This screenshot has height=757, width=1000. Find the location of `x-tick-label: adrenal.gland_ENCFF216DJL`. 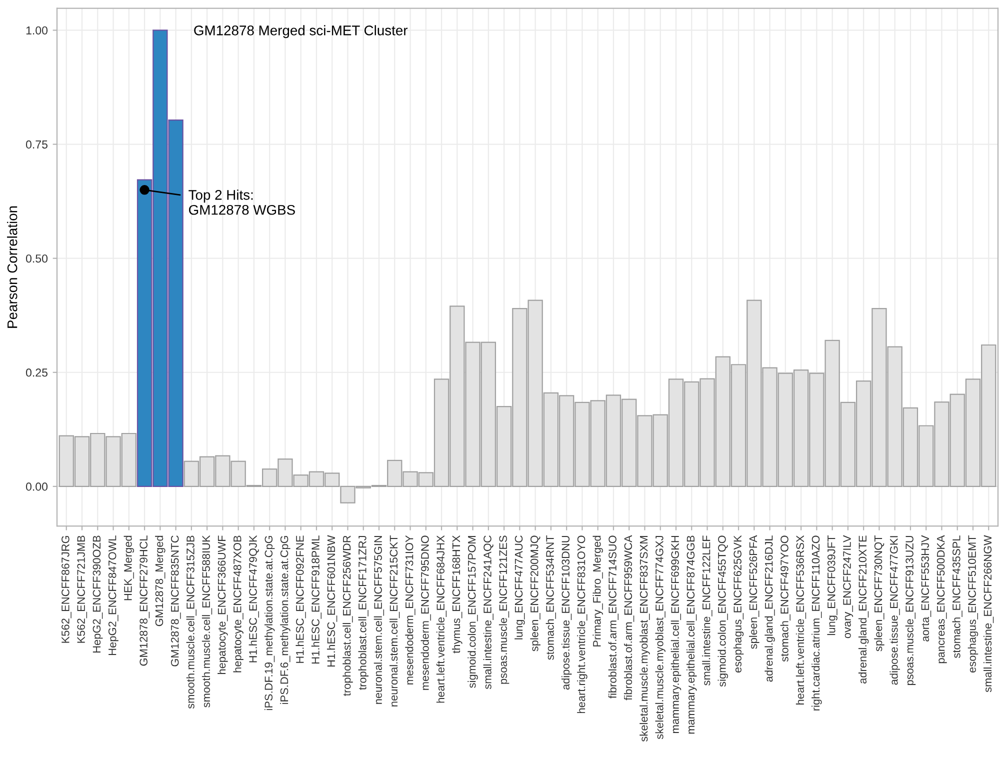

x-tick-label: adrenal.gland_ENCFF216DJL is located at coordinates (769, 608).